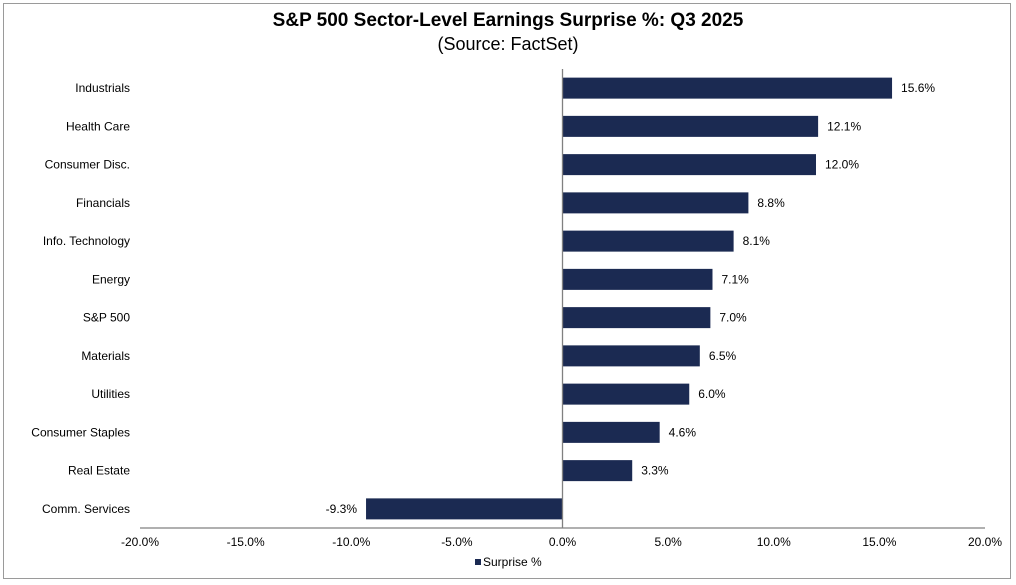 The image size is (1016, 585). Describe the element at coordinates (106, 318) in the screenshot. I see `category-label: S&P 500` at that location.